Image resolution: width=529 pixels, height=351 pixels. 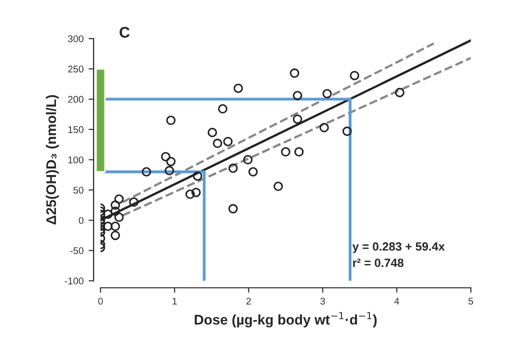 What do you see at coordinates (100, 301) in the screenshot?
I see `x-tick-label: 0` at bounding box center [100, 301].